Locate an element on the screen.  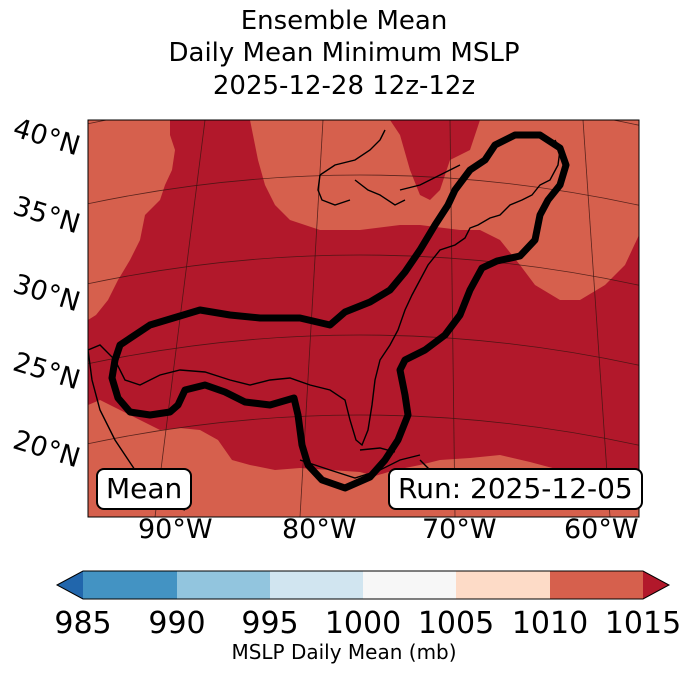
colorbar-tick-1010: 1010 is located at coordinates (550, 623).